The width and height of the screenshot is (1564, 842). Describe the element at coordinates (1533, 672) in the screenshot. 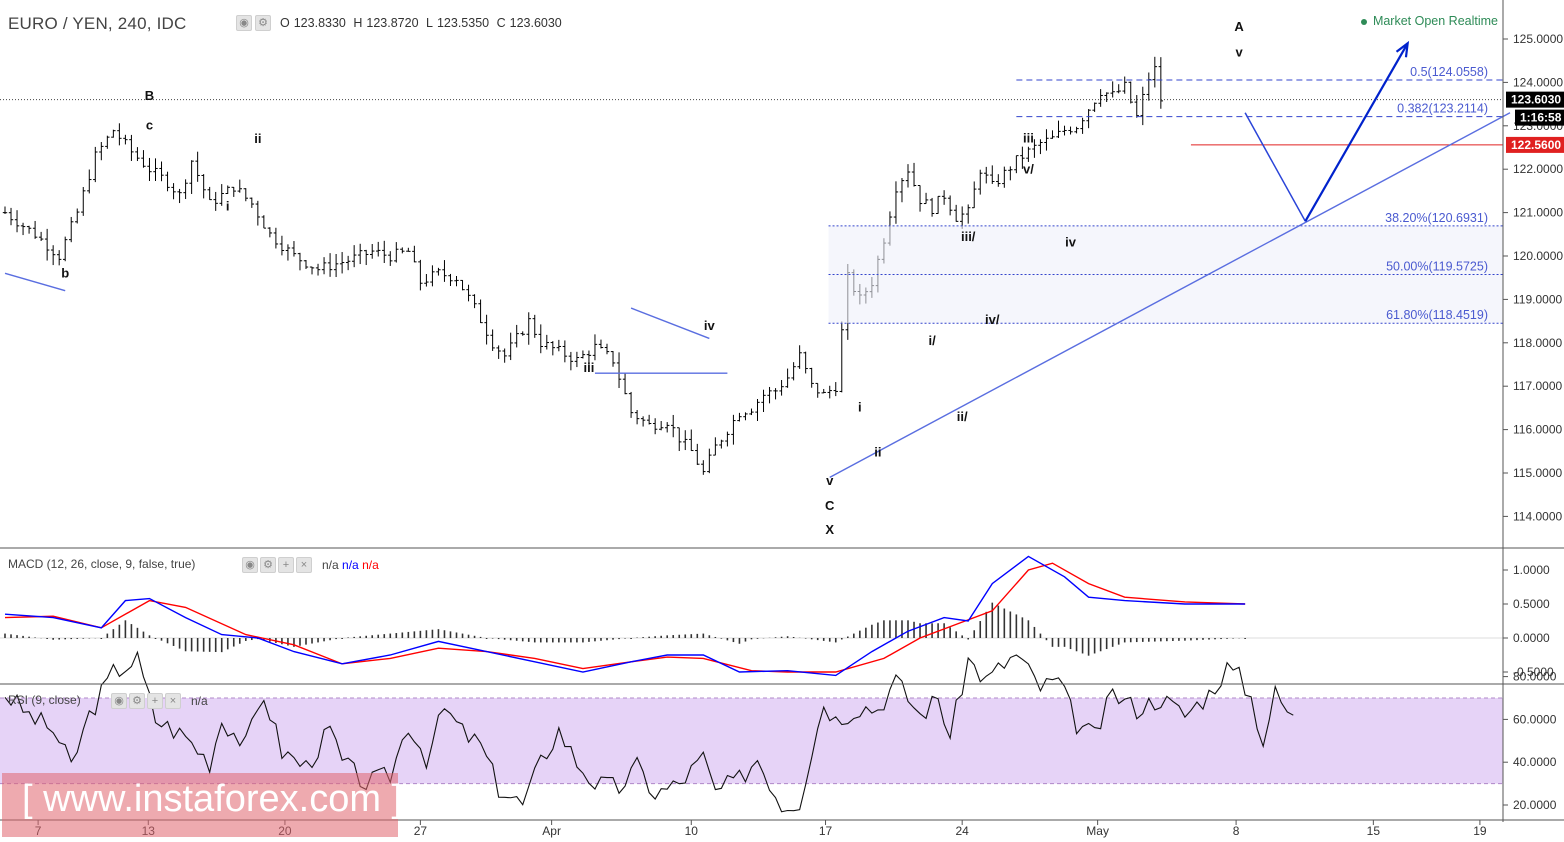

I see `macd-tick-label: -0.5000` at that location.